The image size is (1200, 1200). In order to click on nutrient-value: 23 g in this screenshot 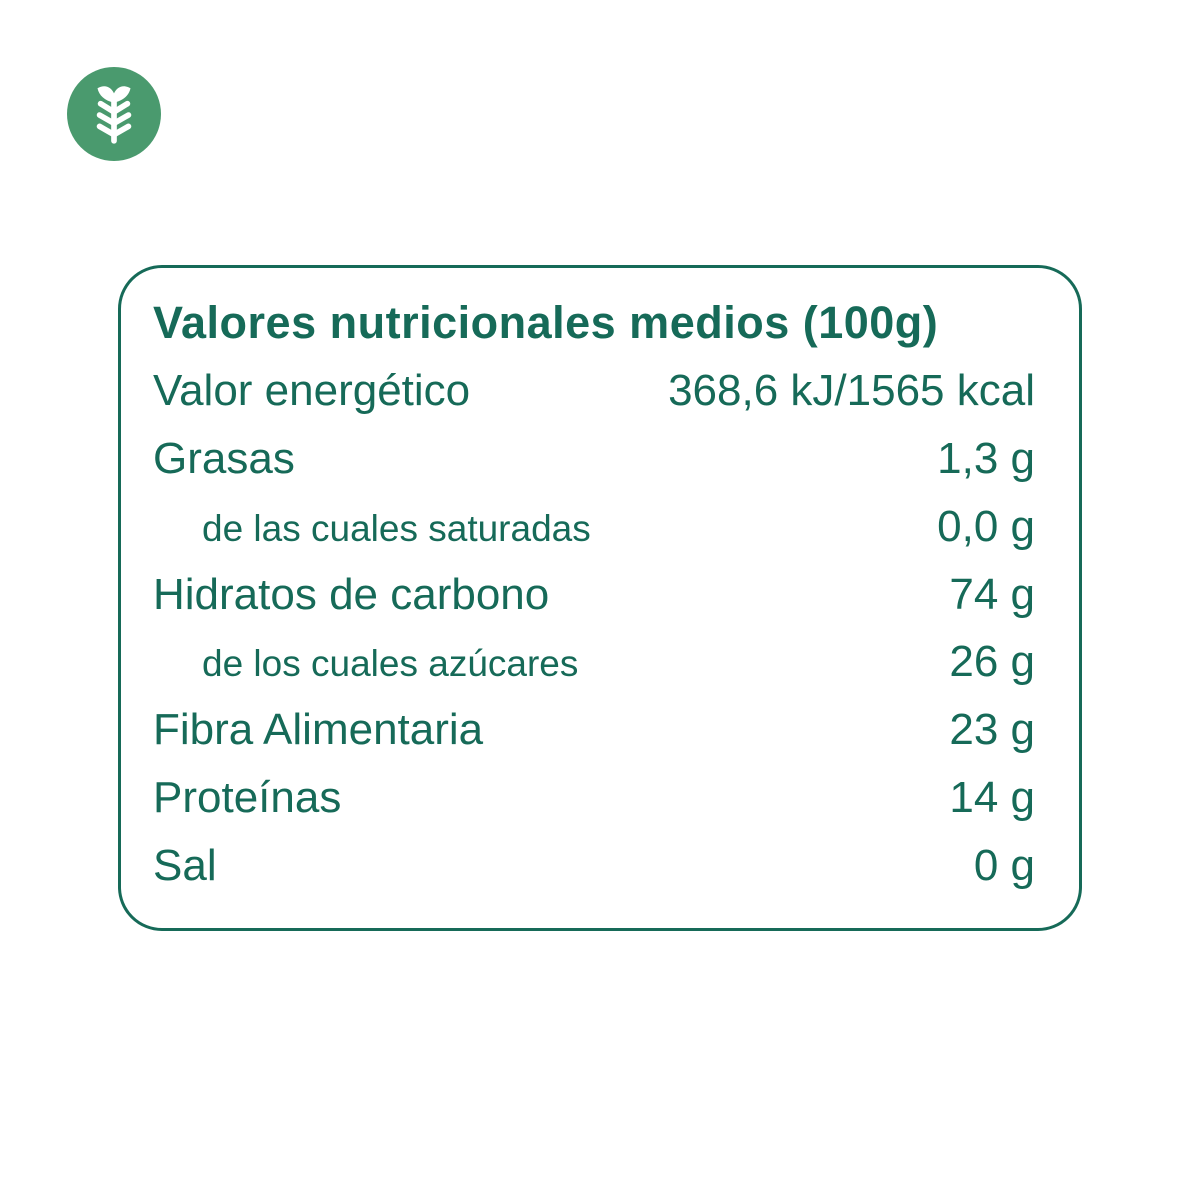, I will do `click(992, 730)`.